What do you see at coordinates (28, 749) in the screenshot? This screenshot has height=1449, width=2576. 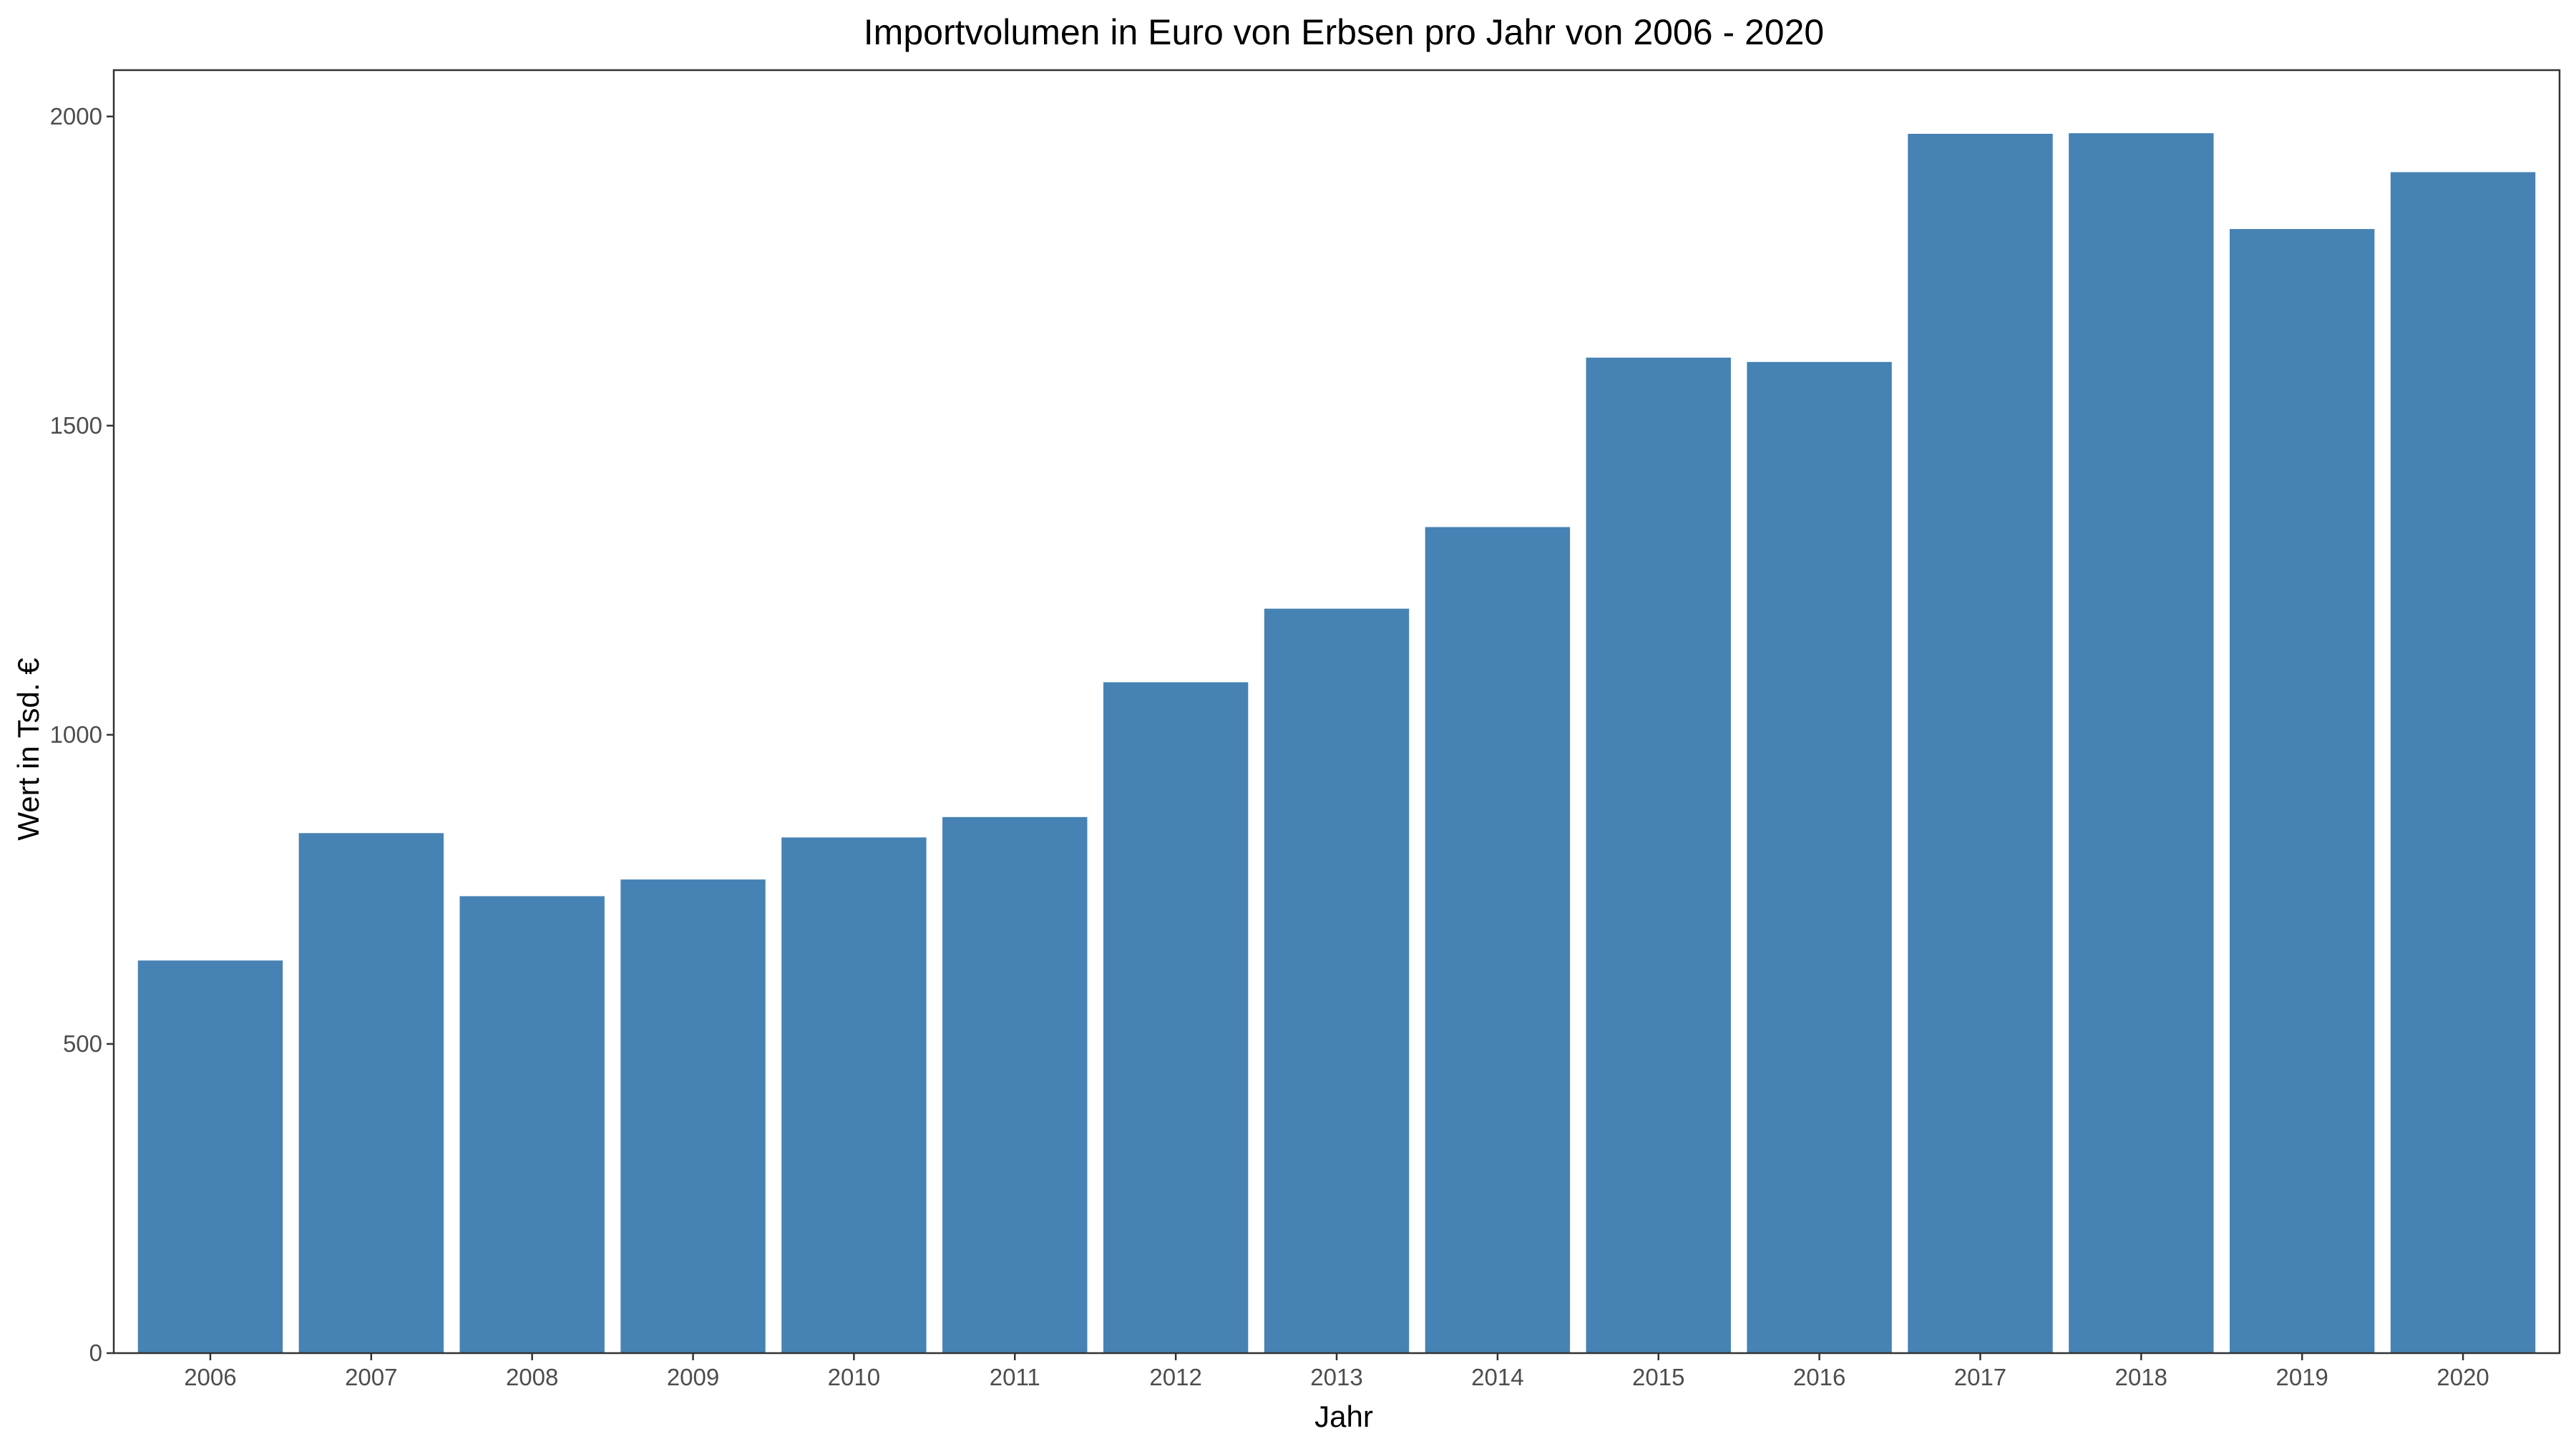 I see `y-axis-title: Wert in Tsd. €` at bounding box center [28, 749].